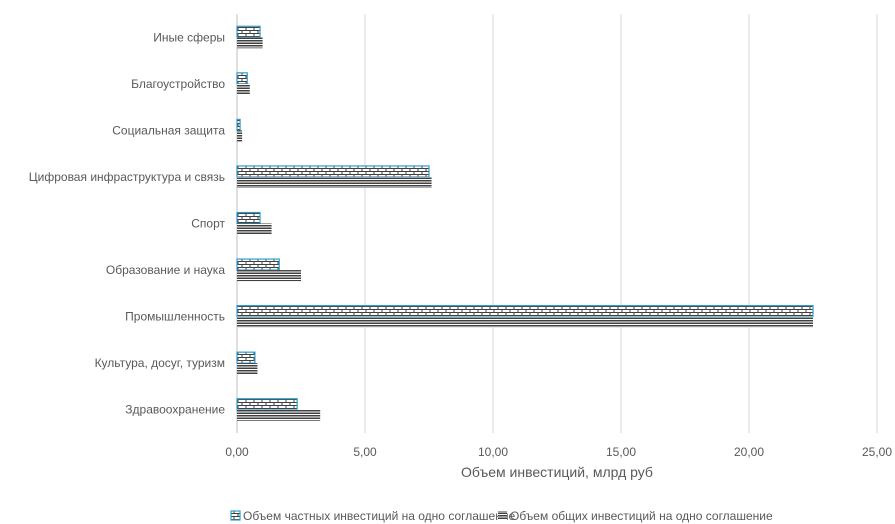  Describe the element at coordinates (365, 452) in the screenshot. I see `x-tick-label: 5,00` at that location.